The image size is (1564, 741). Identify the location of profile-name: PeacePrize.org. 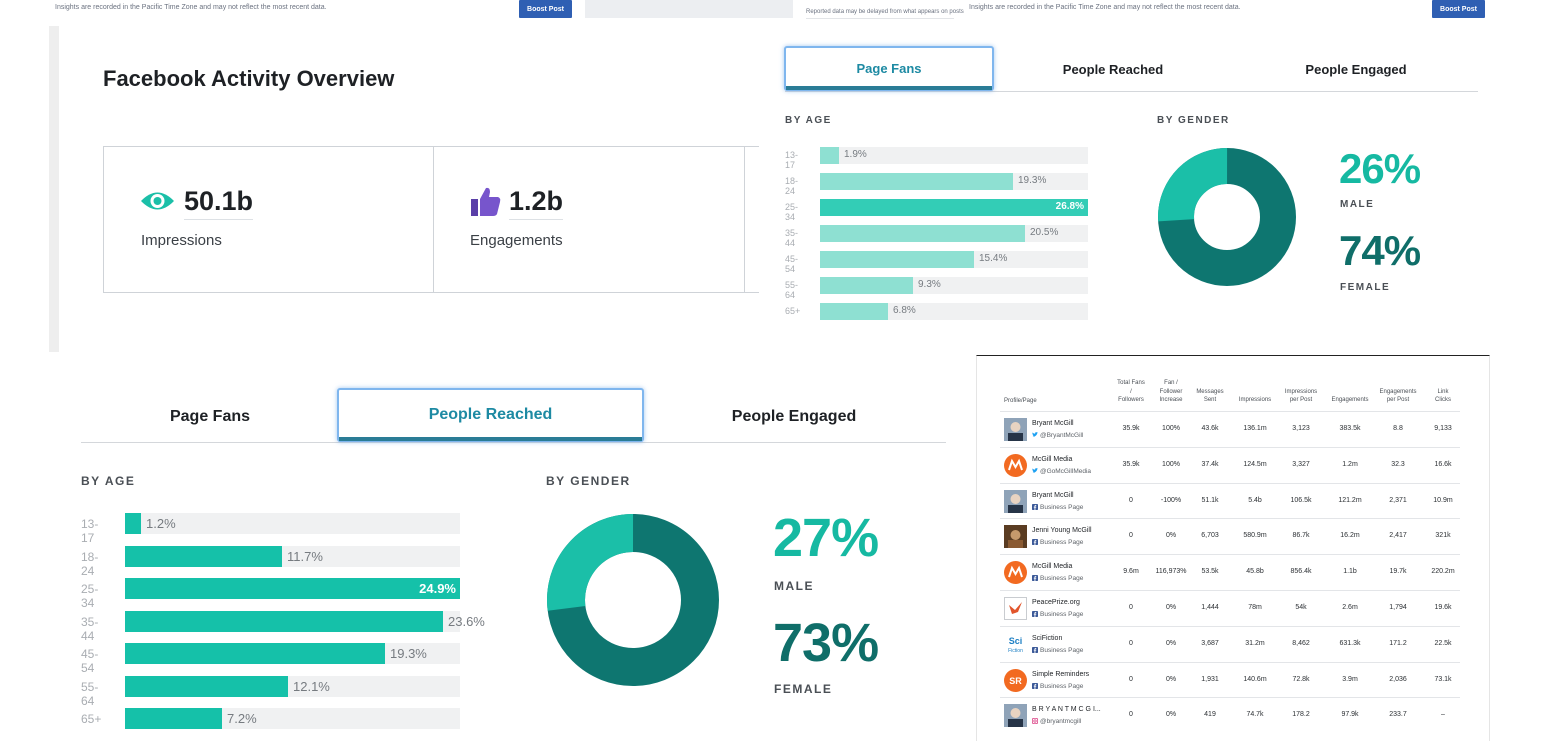
(1056, 602).